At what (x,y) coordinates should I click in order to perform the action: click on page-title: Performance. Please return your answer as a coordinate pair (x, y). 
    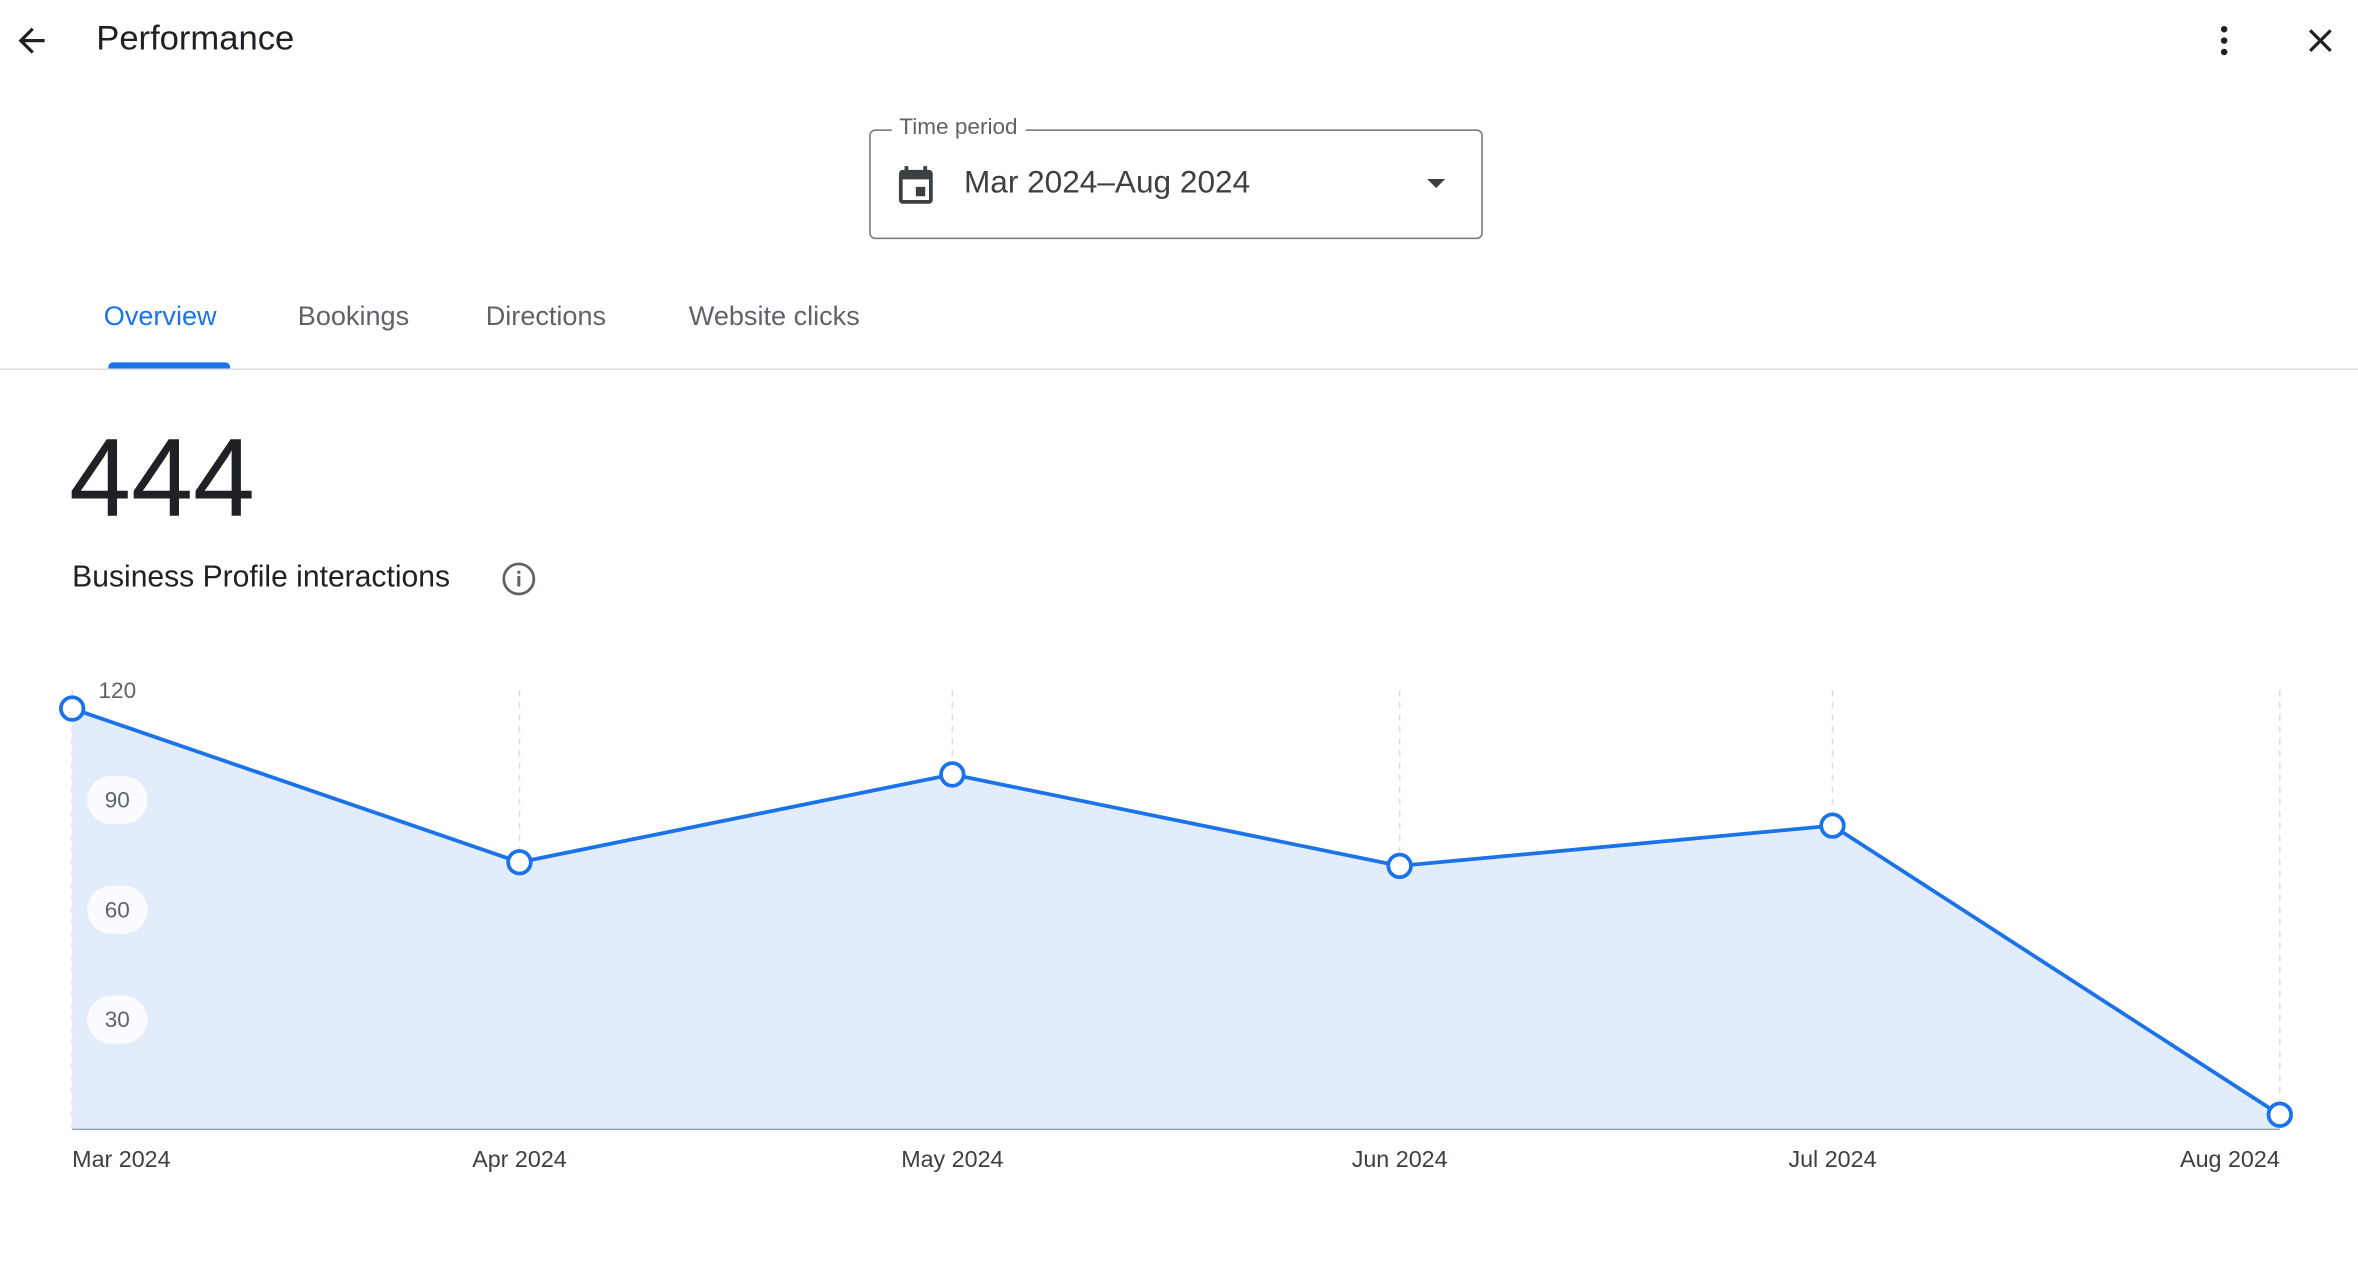
    Looking at the image, I should click on (195, 38).